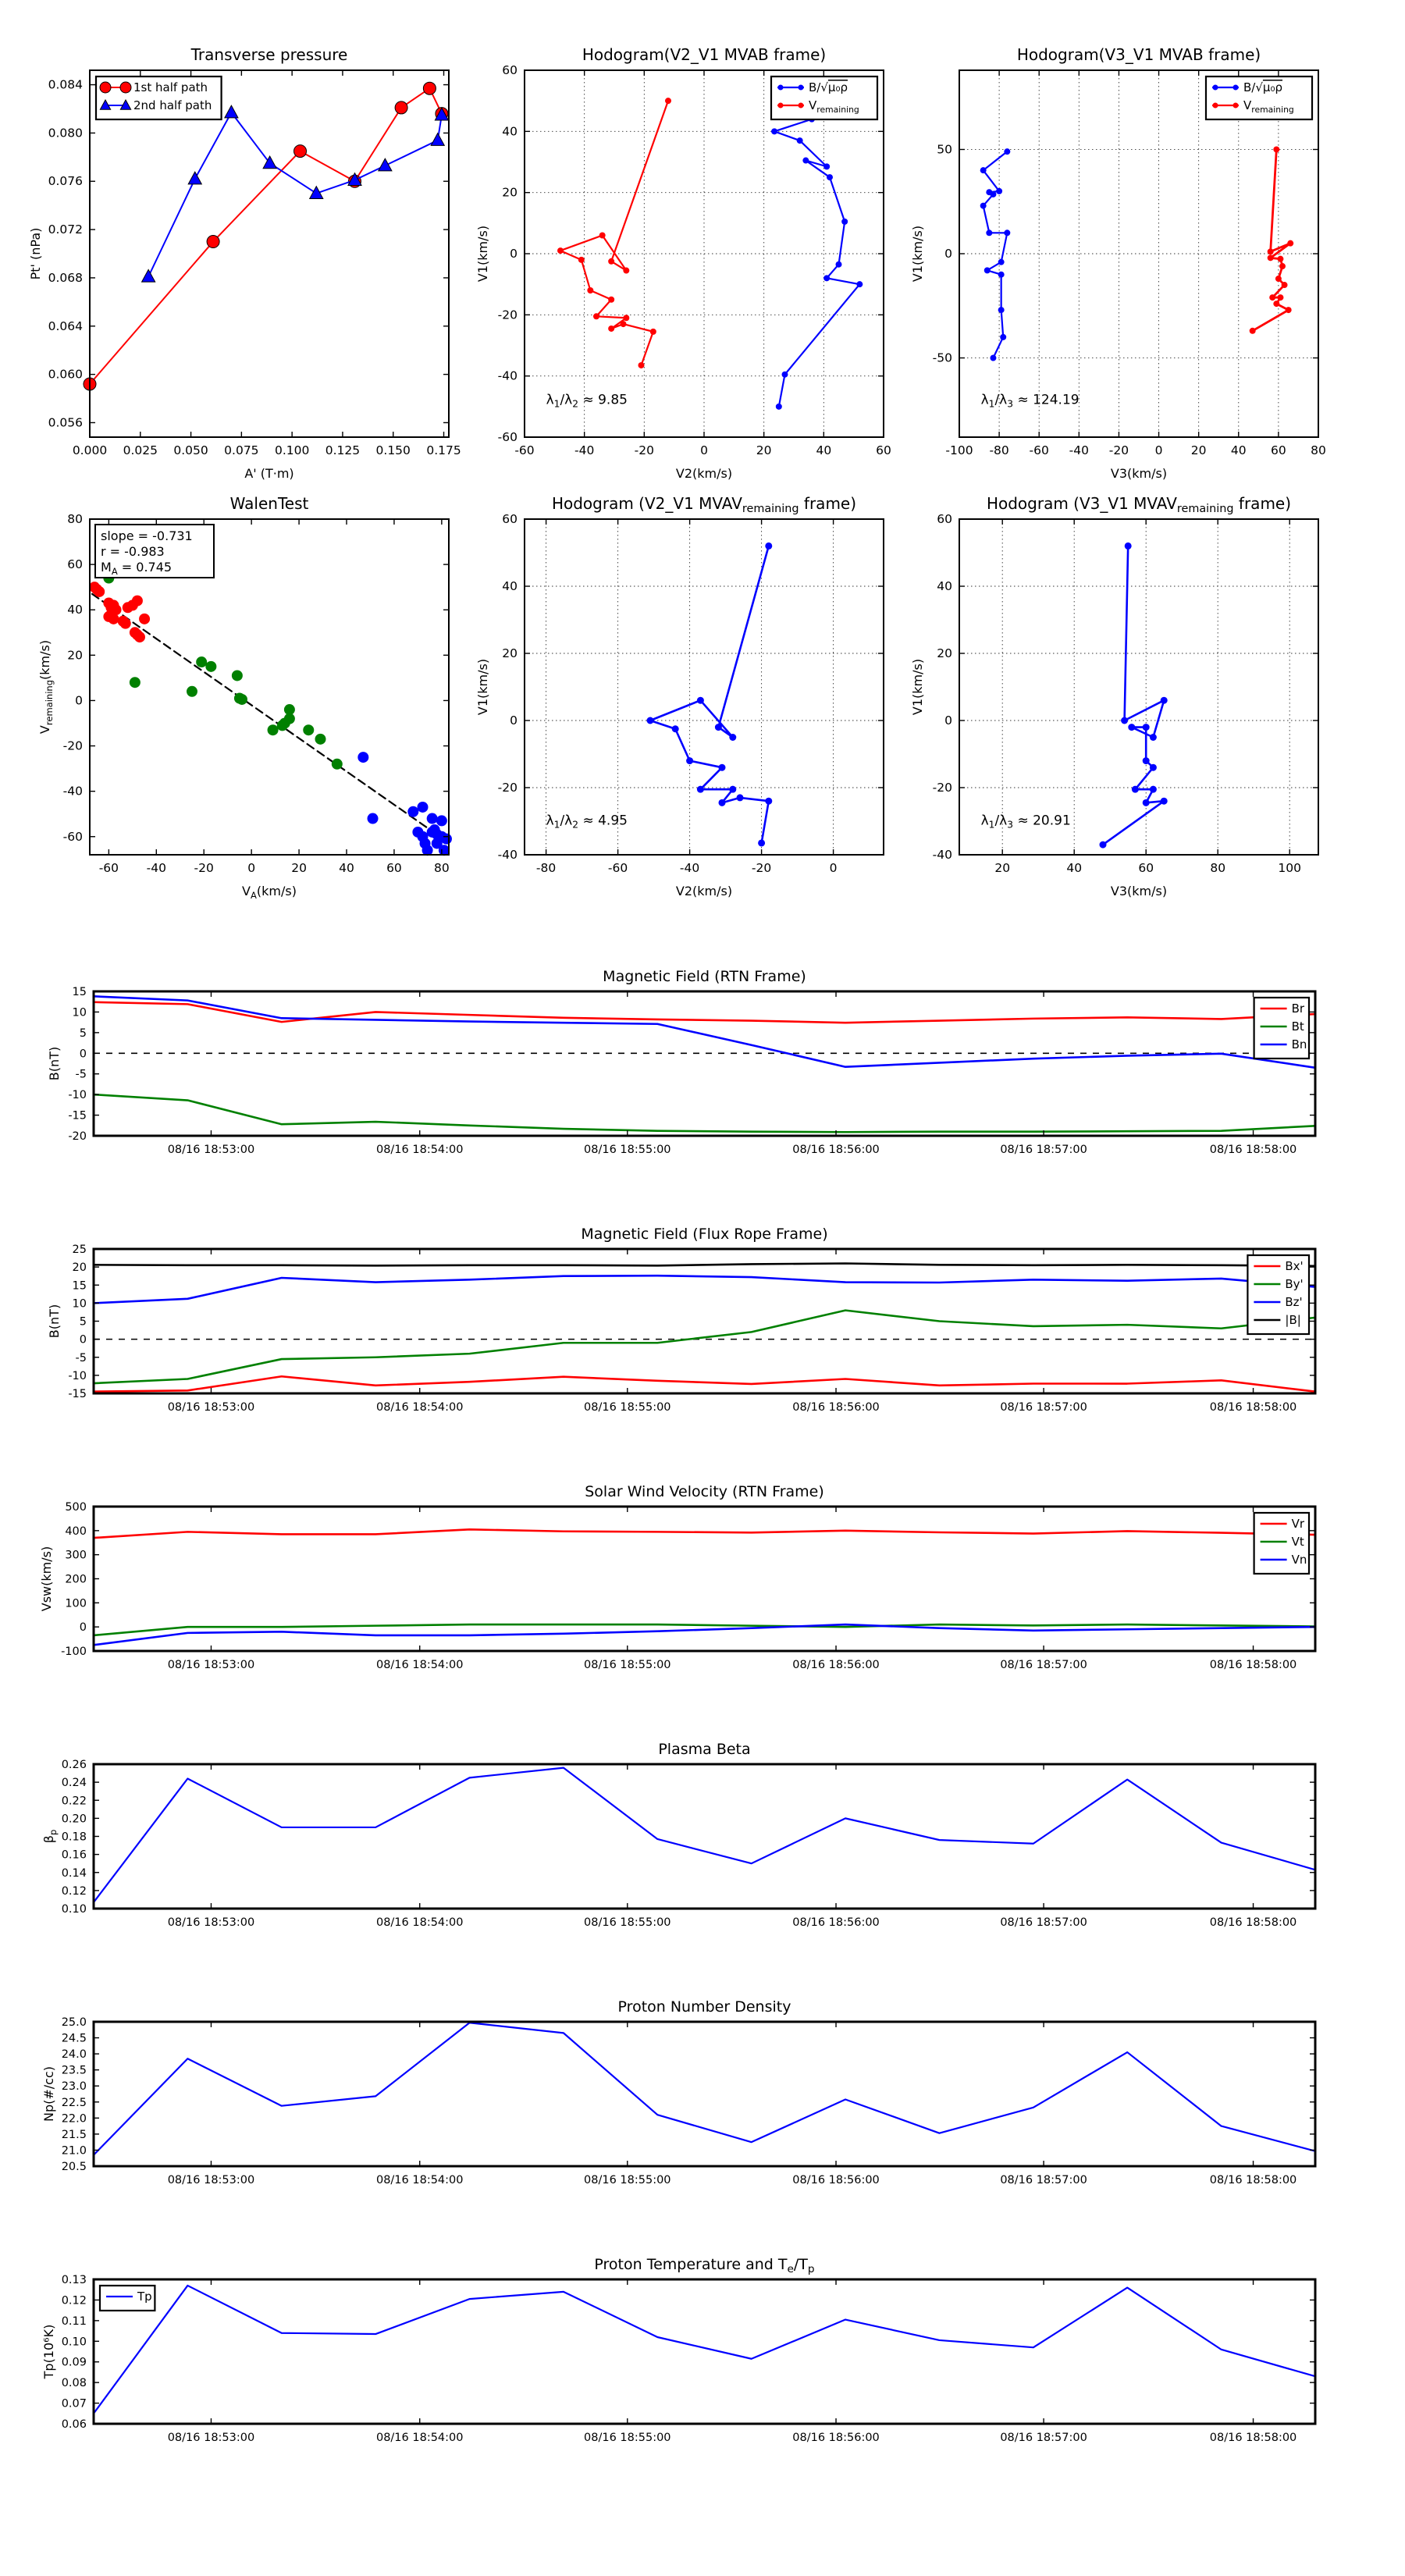  What do you see at coordinates (959, 450) in the screenshot?
I see `svg-text: -100` at bounding box center [959, 450].